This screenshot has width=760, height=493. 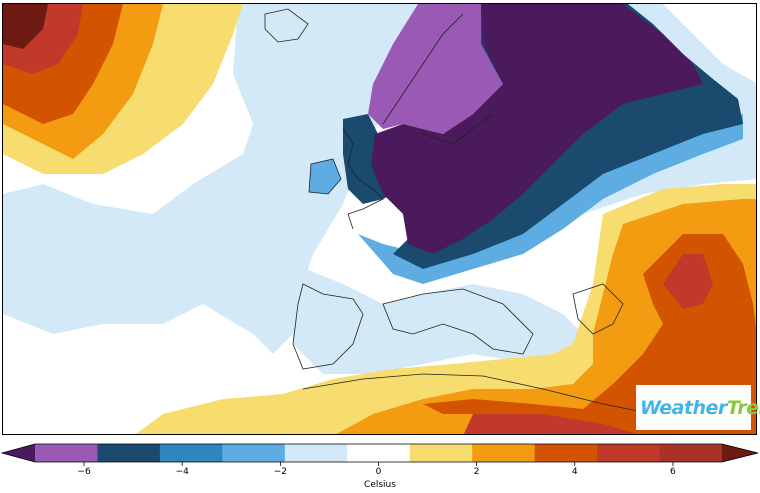 I want to click on colorbar-tick-label: −6, so click(x=84, y=472).